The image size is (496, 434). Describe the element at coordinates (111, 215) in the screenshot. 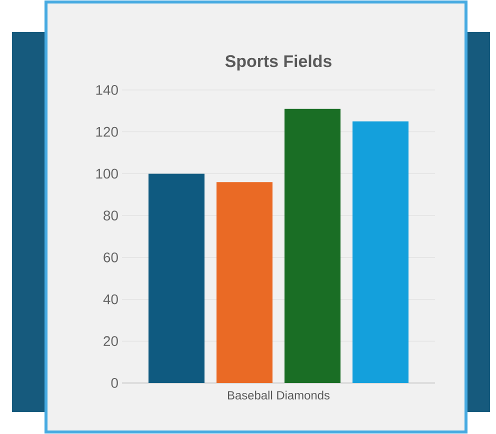

I see `y-tick-label: 80` at that location.